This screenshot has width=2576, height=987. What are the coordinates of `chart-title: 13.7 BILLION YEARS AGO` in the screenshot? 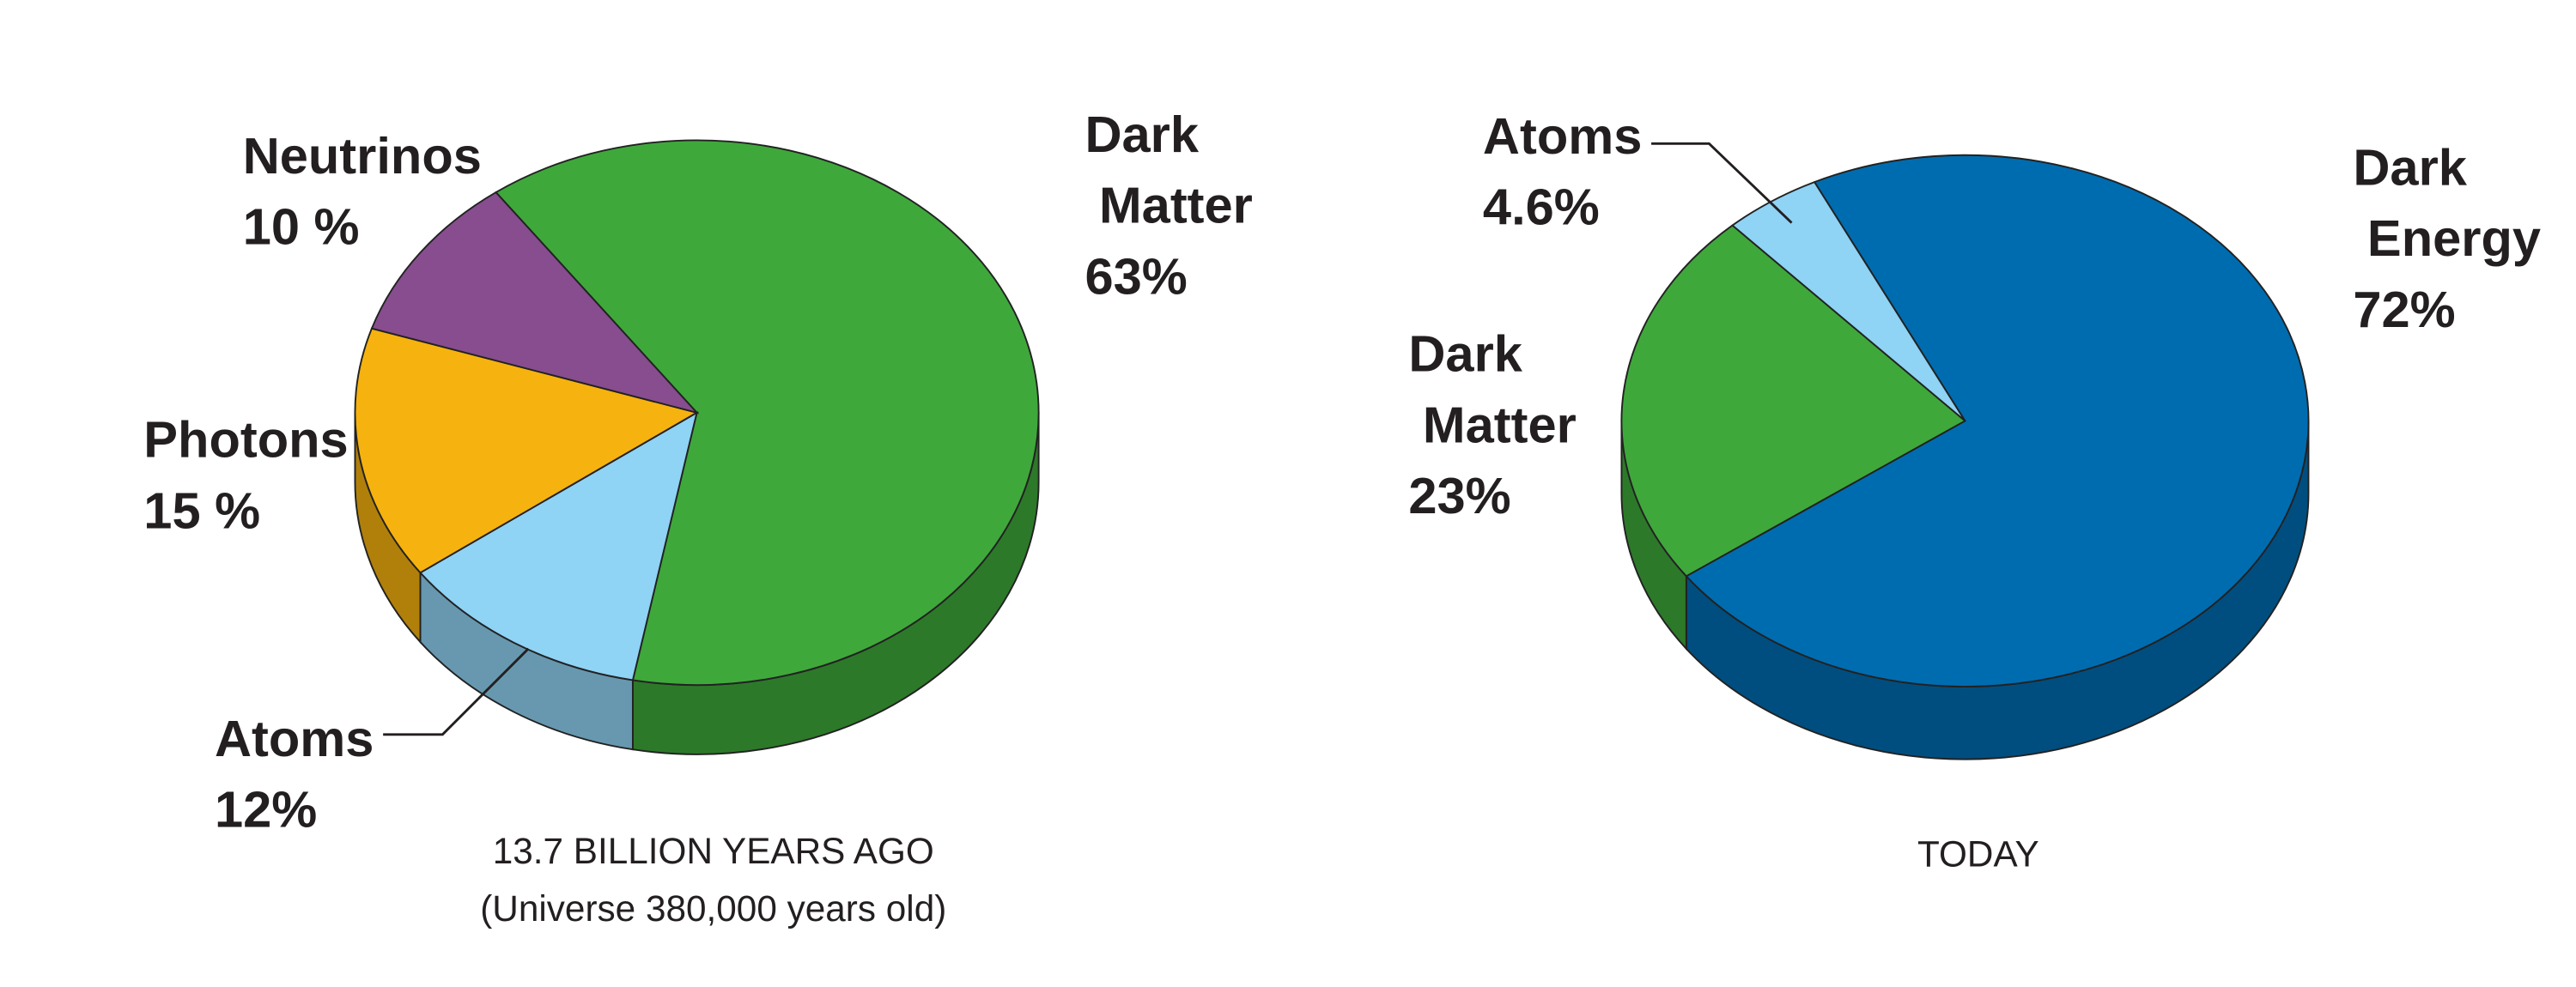 It's located at (713, 851).